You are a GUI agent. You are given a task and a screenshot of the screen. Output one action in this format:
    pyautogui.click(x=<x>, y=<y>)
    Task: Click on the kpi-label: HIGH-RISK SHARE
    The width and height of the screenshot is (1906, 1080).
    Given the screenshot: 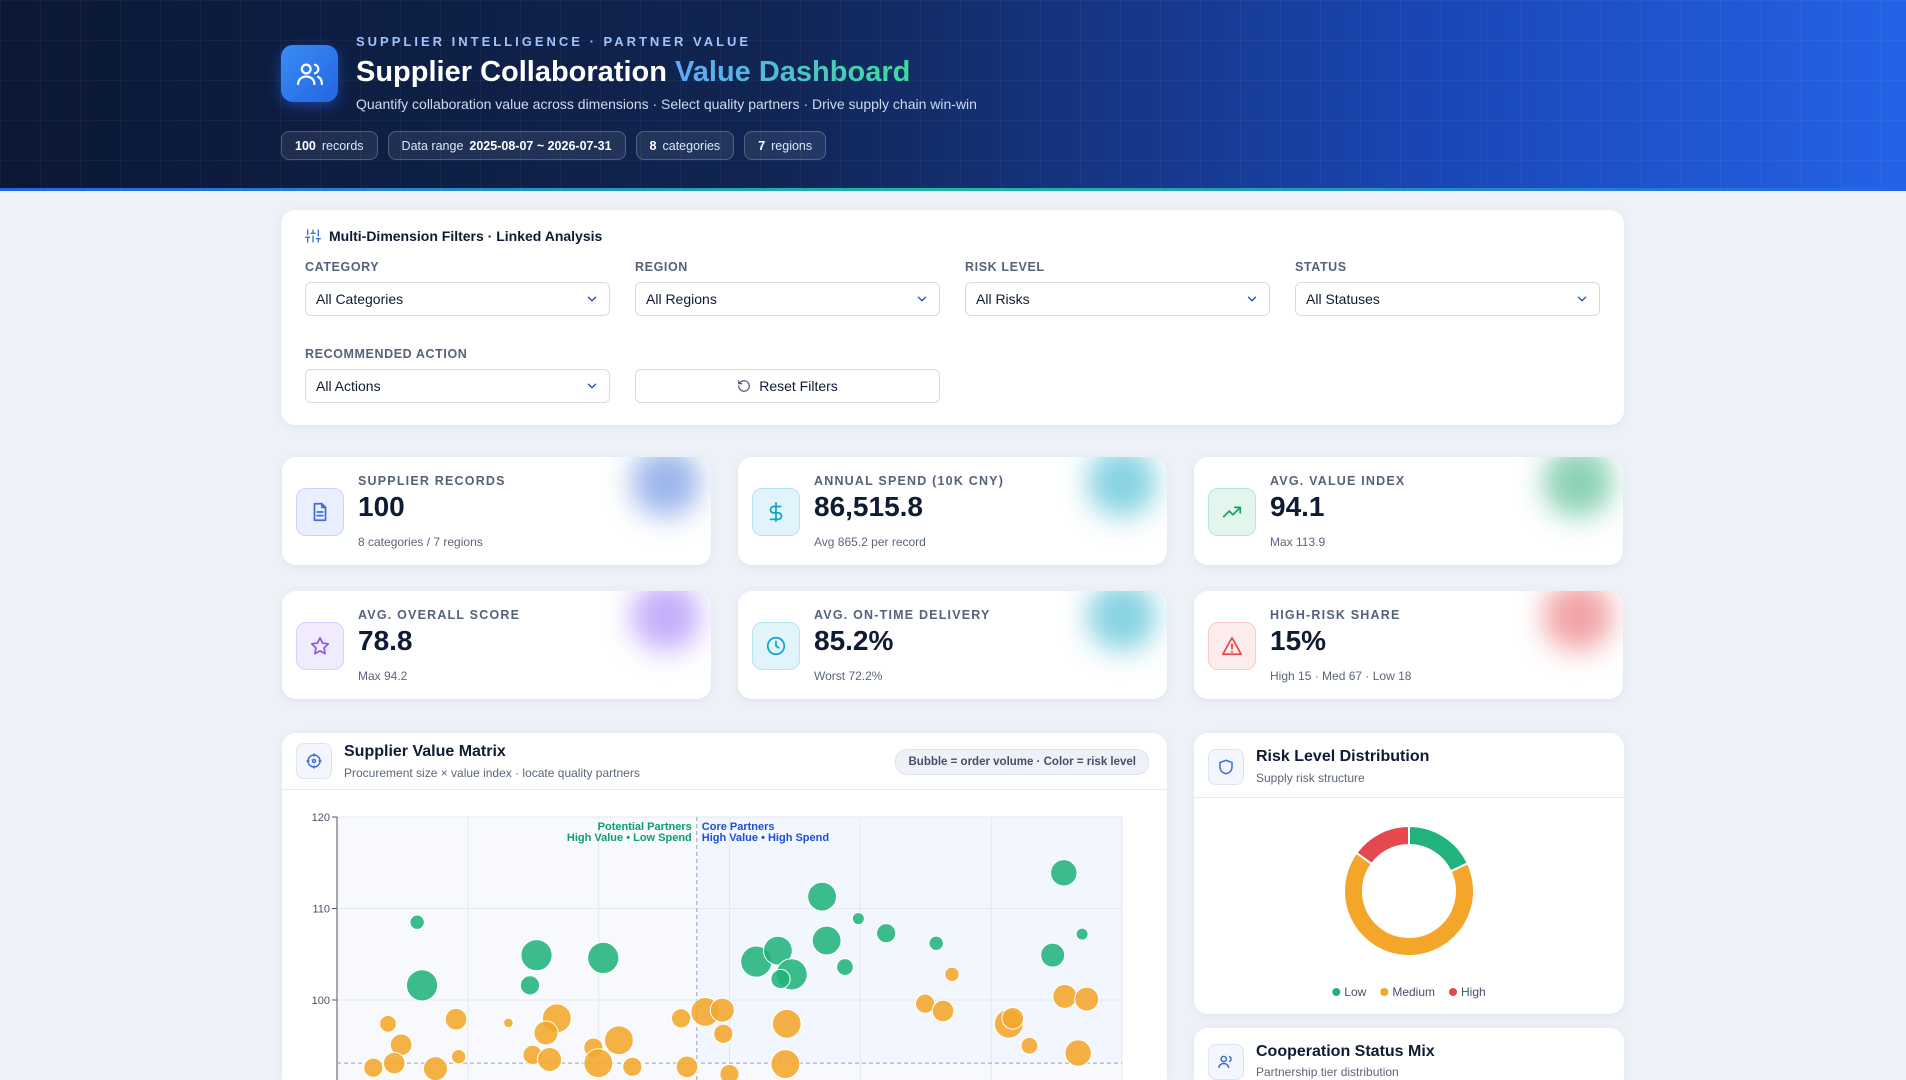 What is the action you would take?
    pyautogui.click(x=1335, y=615)
    